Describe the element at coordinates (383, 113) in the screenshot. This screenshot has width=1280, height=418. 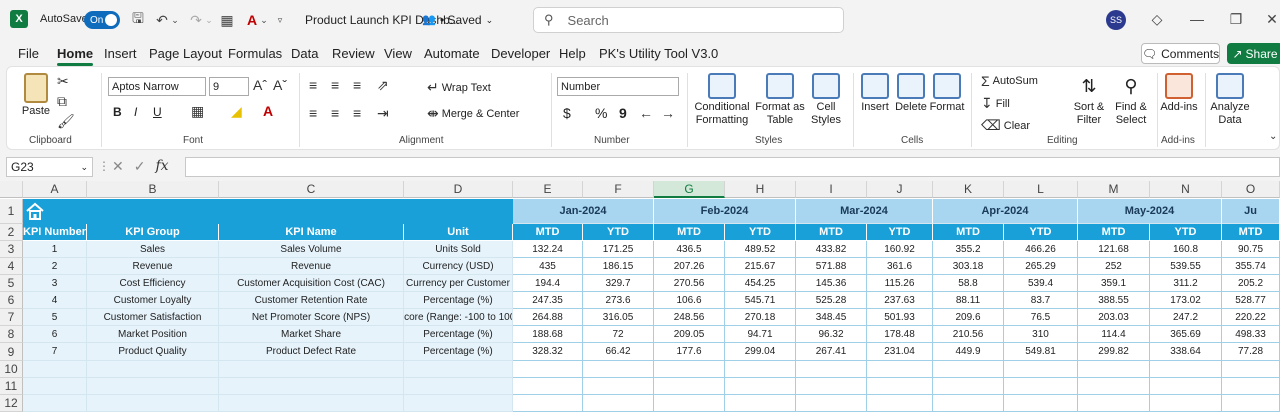
I see `indent-icon: ⇥` at that location.